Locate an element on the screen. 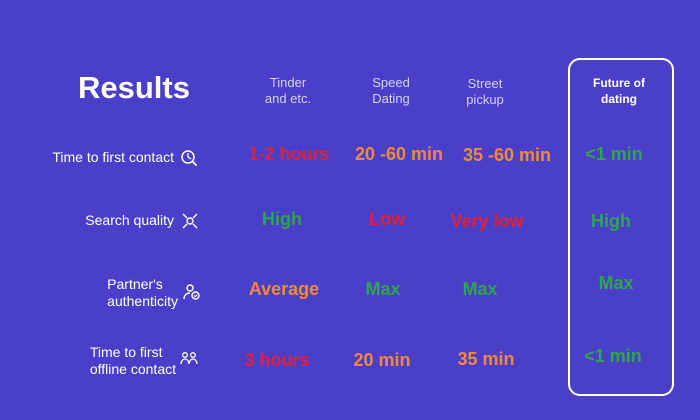 The height and width of the screenshot is (420, 700). row-label-line: Search quality is located at coordinates (129, 220).